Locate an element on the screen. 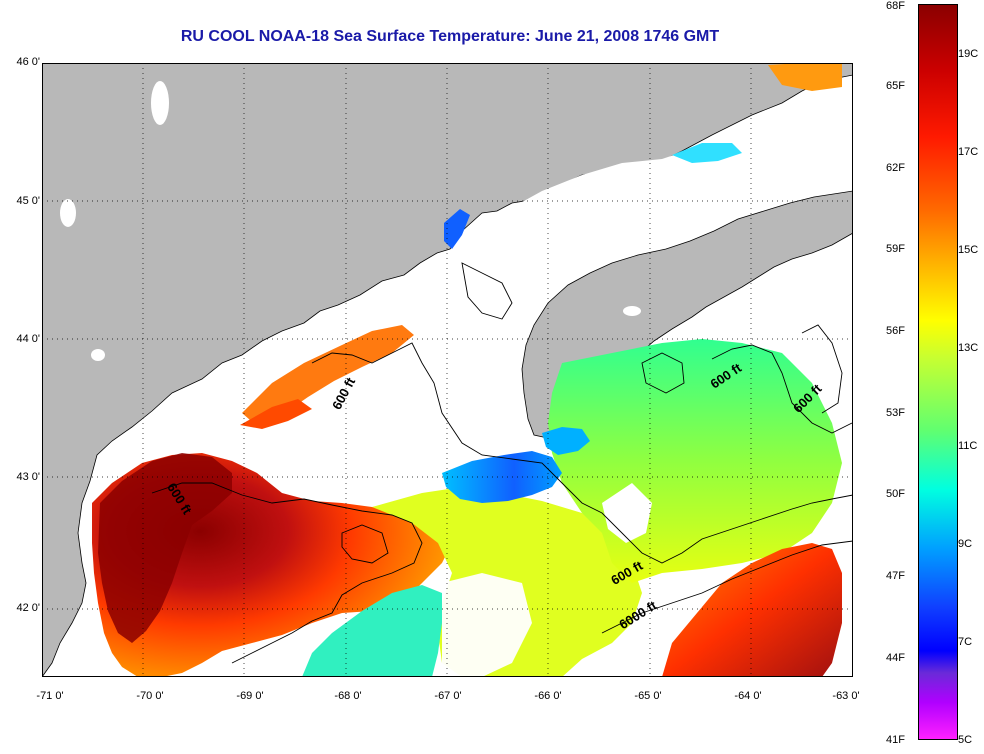  colorbar-f-59: 59F is located at coordinates (895, 249).